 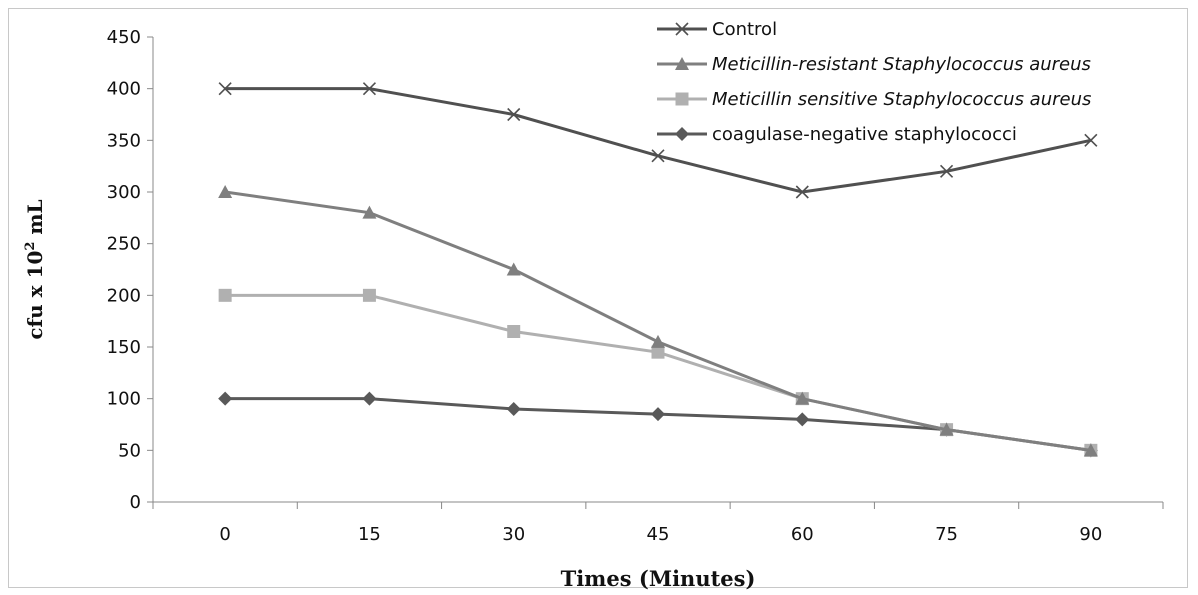 What do you see at coordinates (682, 29) in the screenshot?
I see `legend-marker-control` at bounding box center [682, 29].